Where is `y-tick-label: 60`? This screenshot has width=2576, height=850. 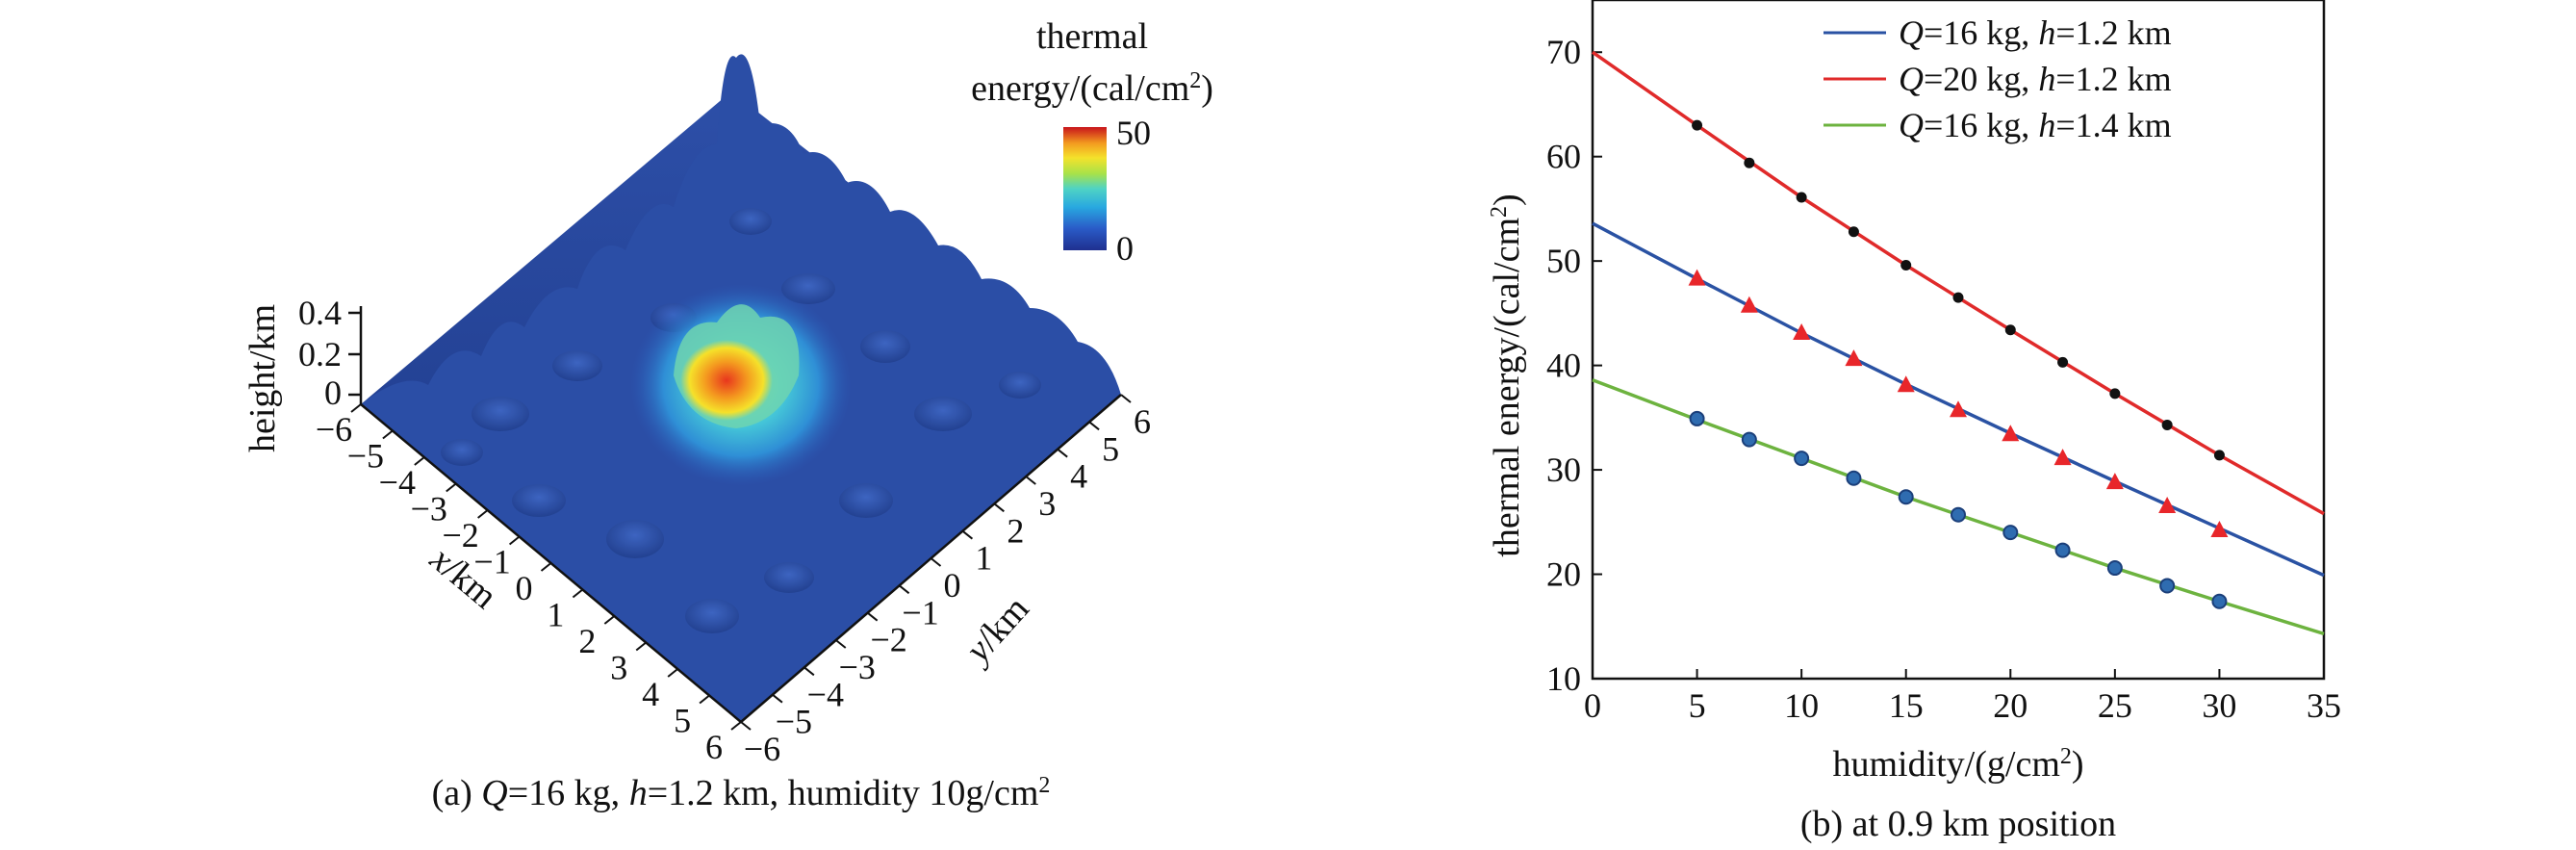 y-tick-label: 60 is located at coordinates (1563, 157).